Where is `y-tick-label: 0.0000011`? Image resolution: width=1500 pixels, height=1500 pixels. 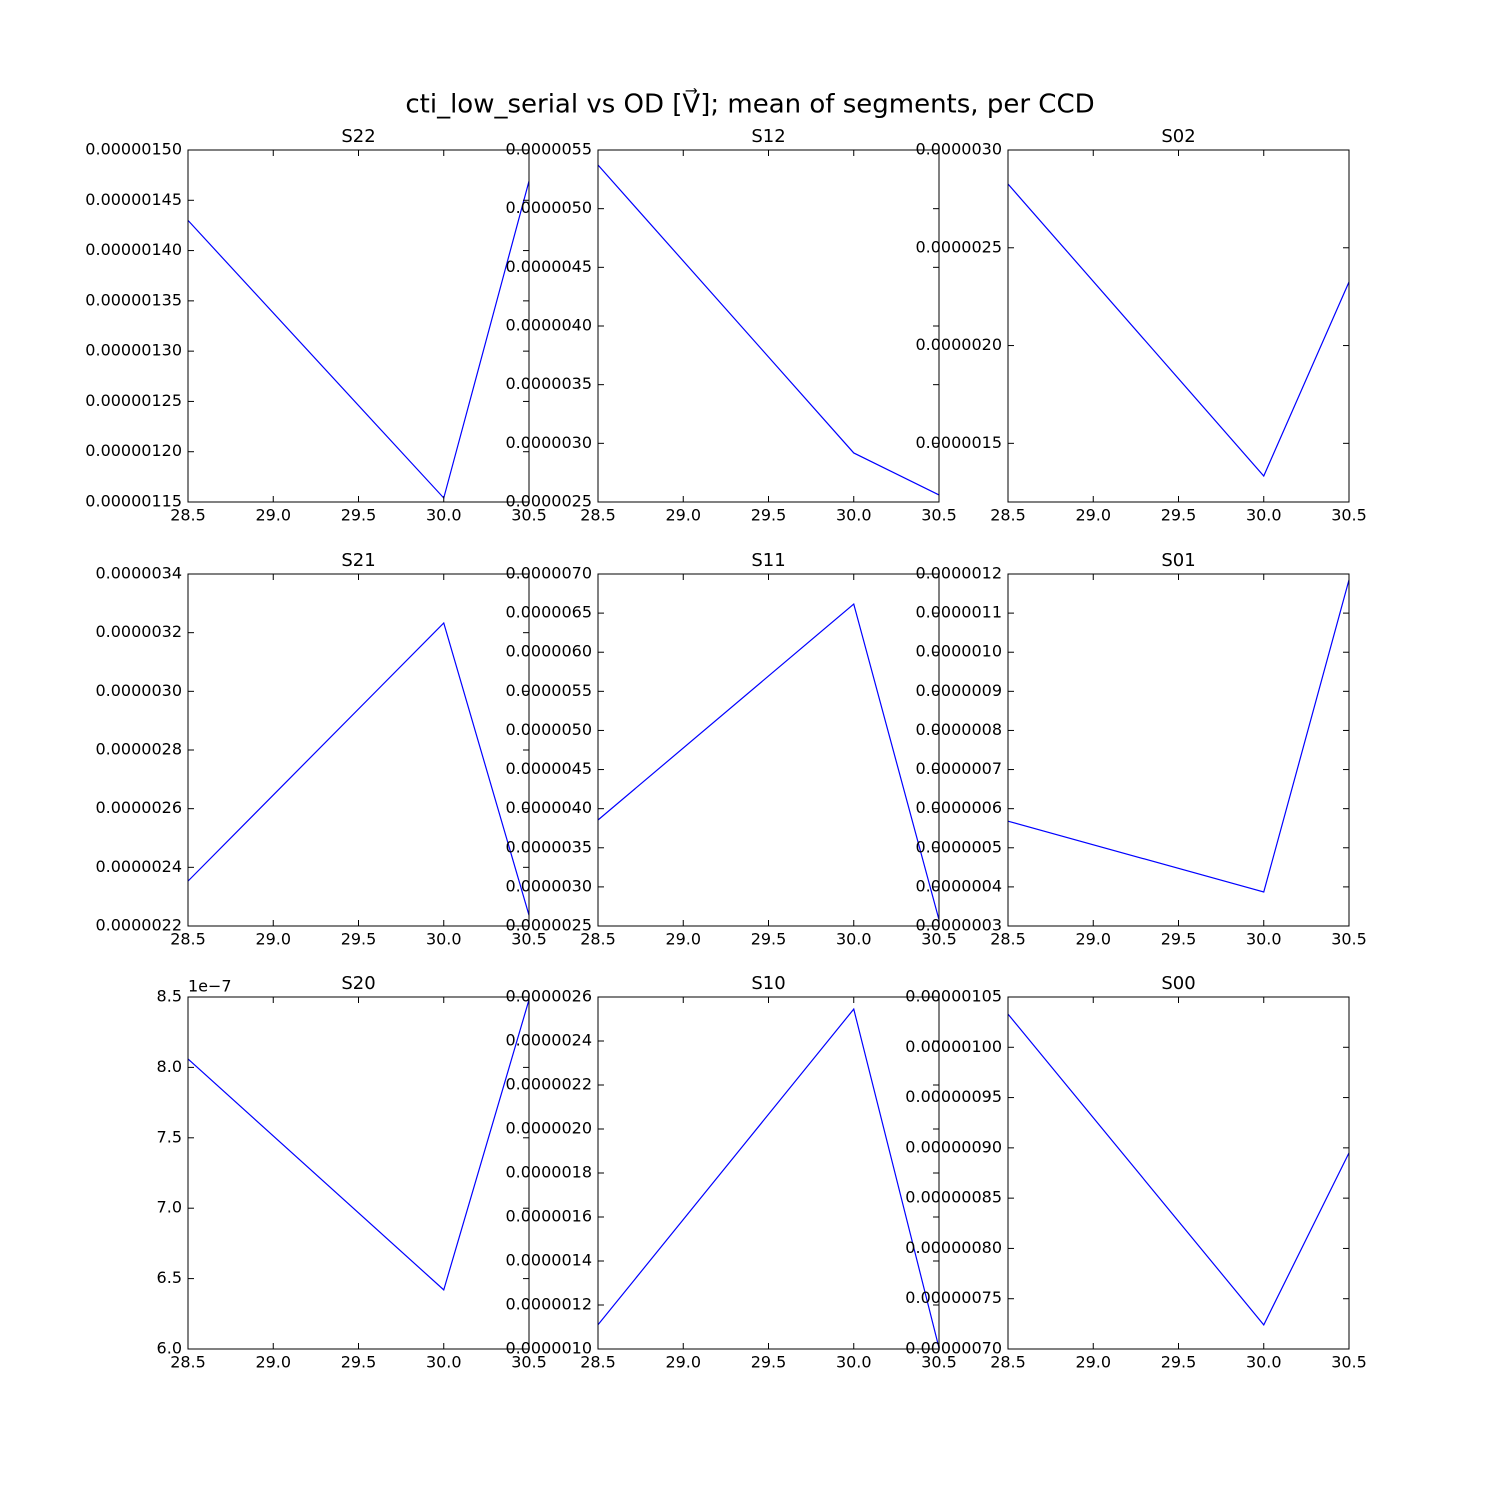
y-tick-label: 0.0000011 is located at coordinates (958, 612).